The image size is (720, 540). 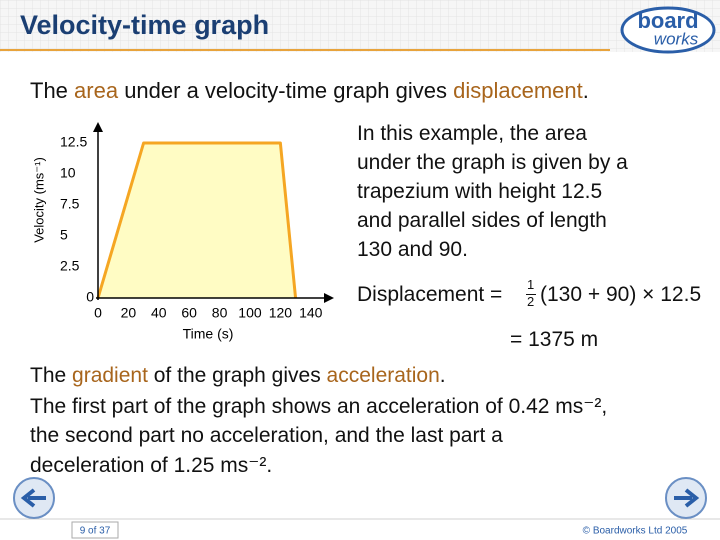 I want to click on y-tick-label: 5, so click(x=64, y=235).